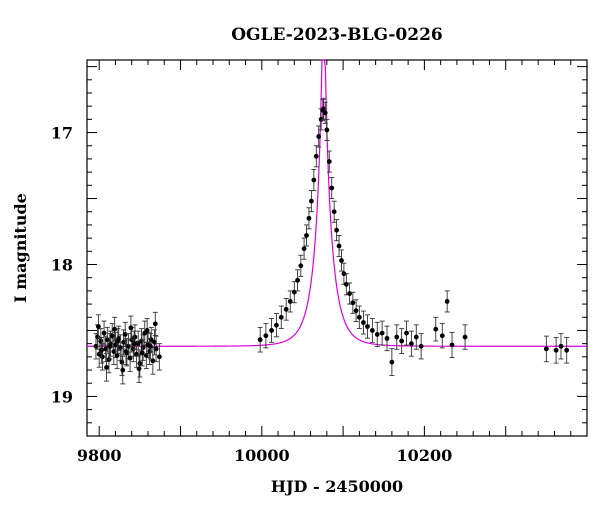 This screenshot has height=512, width=600. What do you see at coordinates (20, 248) in the screenshot?
I see `y-axis-label: I magnitude` at bounding box center [20, 248].